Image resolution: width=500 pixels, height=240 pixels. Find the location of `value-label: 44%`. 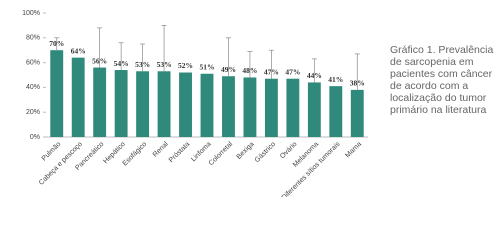

value-label: 44% is located at coordinates (314, 75).